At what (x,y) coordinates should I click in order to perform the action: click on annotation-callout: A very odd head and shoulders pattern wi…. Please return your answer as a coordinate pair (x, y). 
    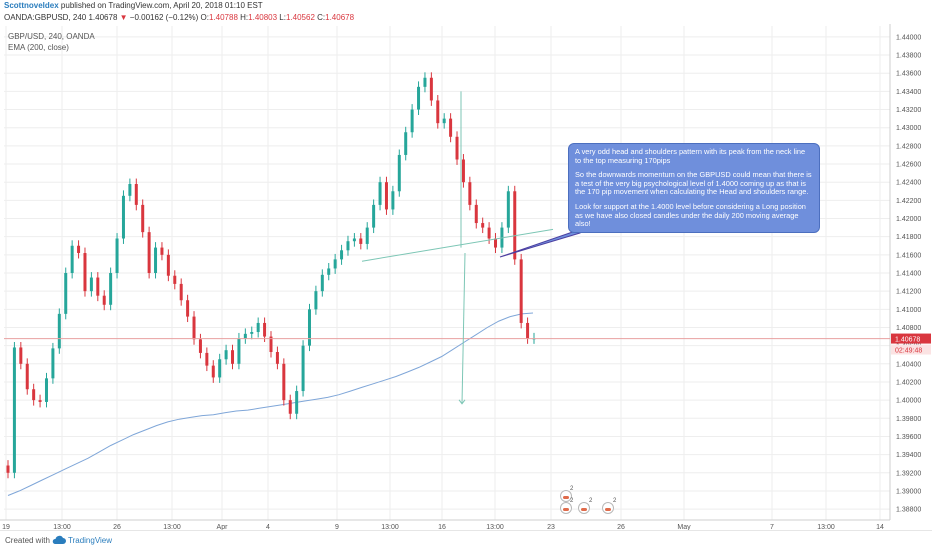
    Looking at the image, I should click on (694, 188).